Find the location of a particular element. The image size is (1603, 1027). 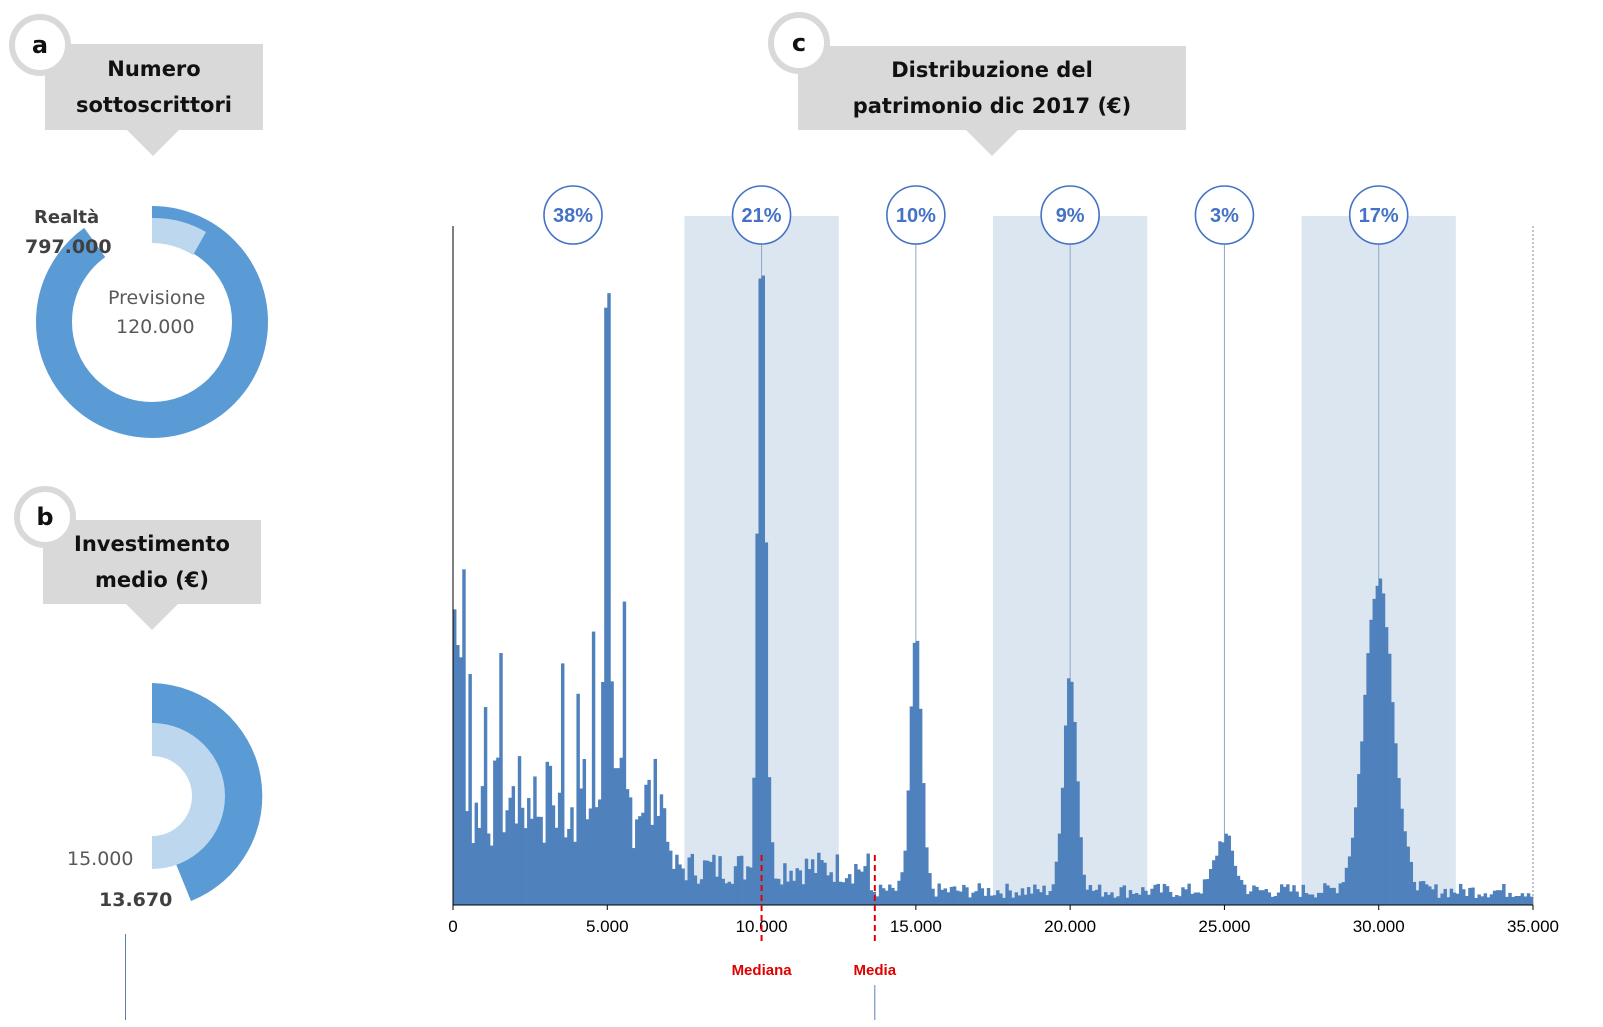

panel-a-inner-slice is located at coordinates (179, 236).